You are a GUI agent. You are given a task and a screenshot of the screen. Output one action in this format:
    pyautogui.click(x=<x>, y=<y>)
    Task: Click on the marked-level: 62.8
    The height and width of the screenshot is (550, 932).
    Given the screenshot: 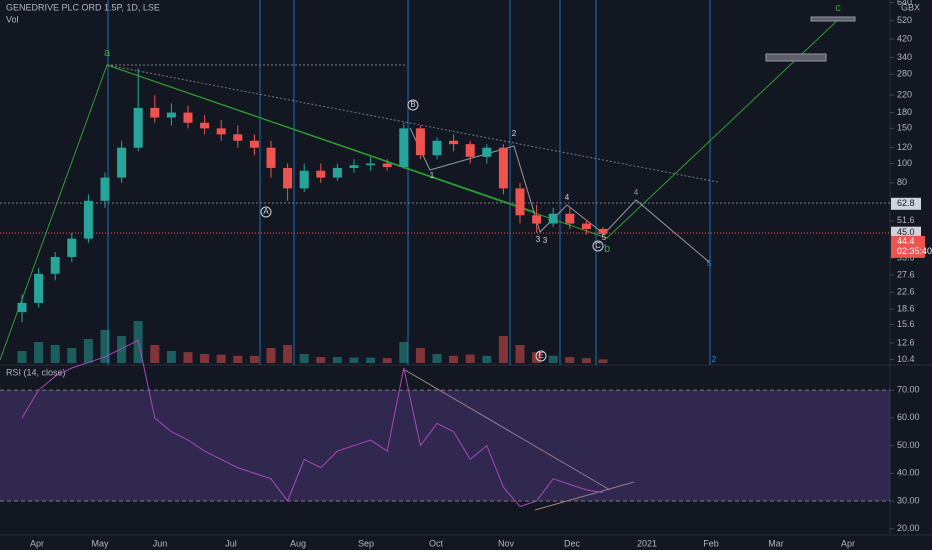 What is the action you would take?
    pyautogui.click(x=906, y=203)
    